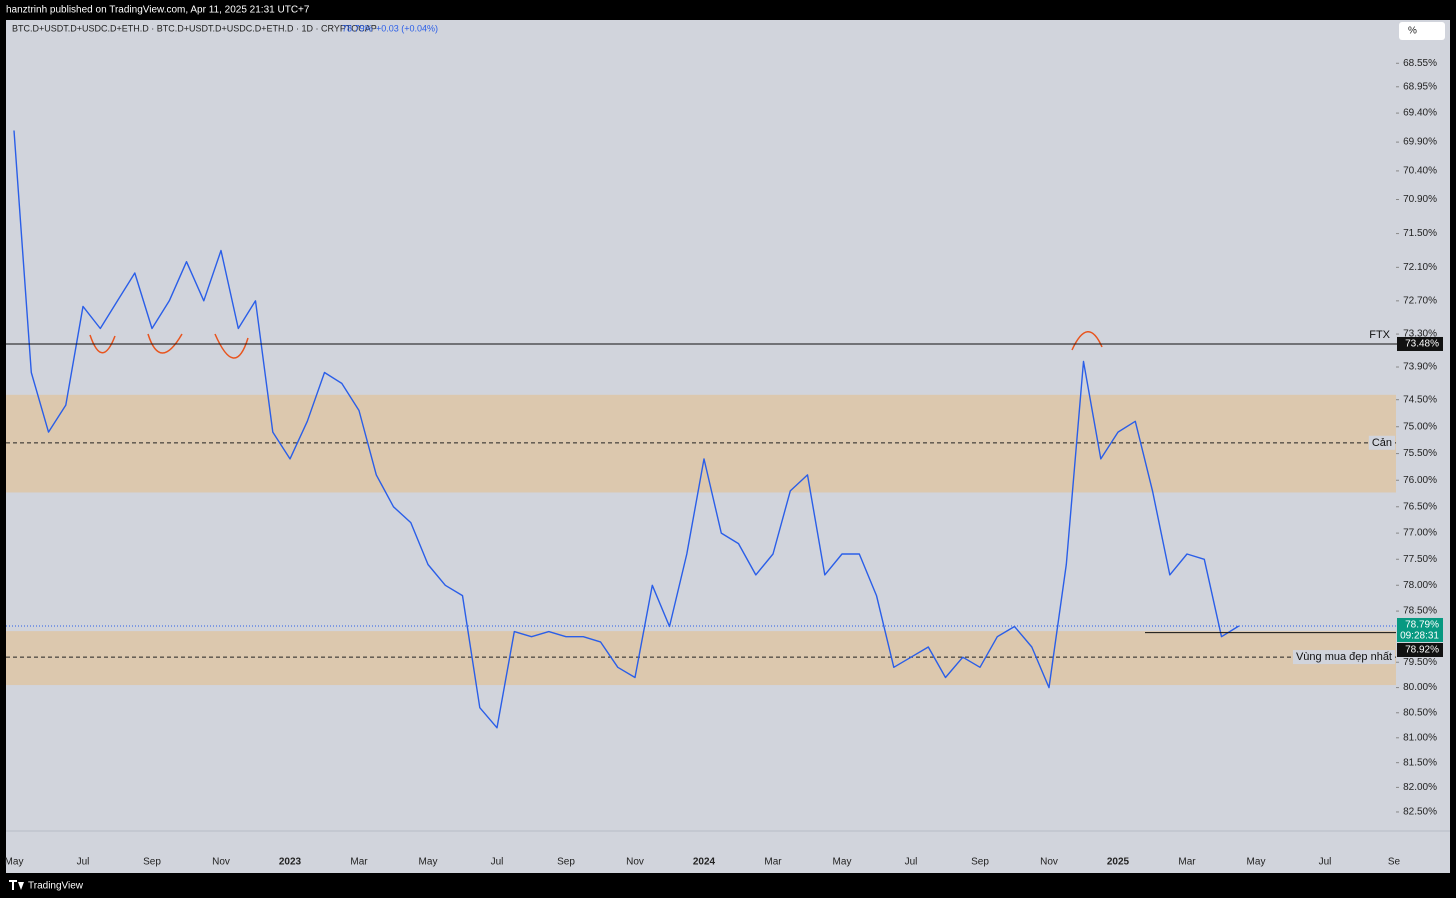 The height and width of the screenshot is (898, 1456). Describe the element at coordinates (1420, 453) in the screenshot. I see `y-tick-label: 75.50%` at that location.